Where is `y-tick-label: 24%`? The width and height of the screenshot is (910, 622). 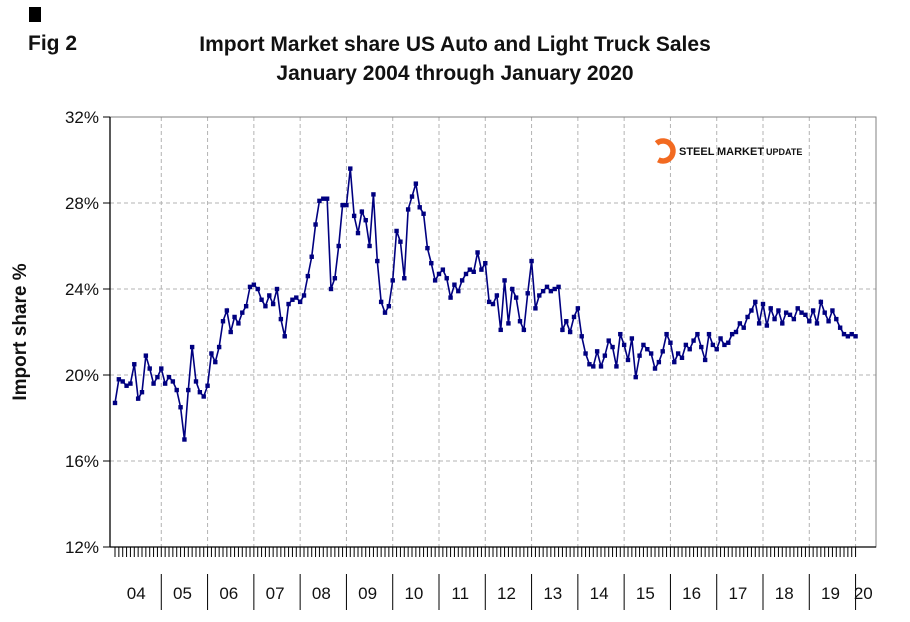 y-tick-label: 24% is located at coordinates (82, 289).